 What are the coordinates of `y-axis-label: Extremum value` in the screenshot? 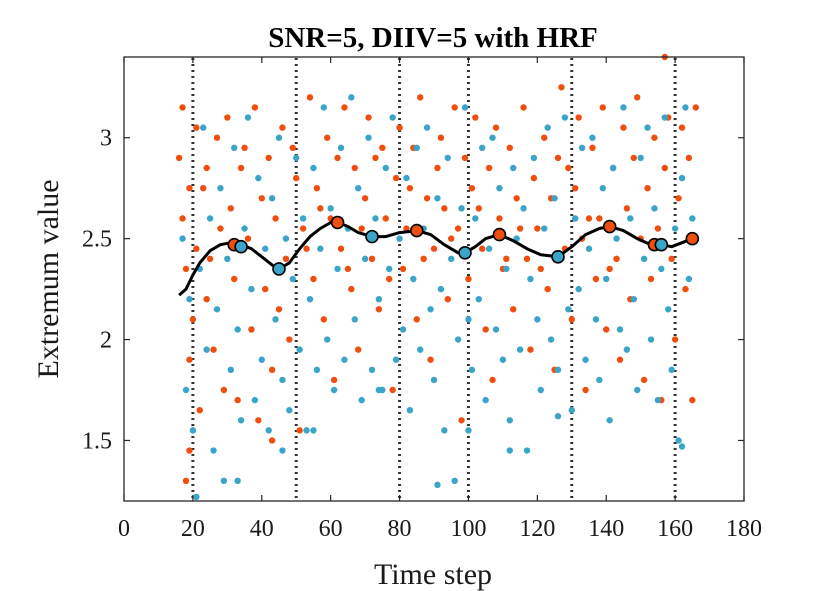 It's located at (48, 278).